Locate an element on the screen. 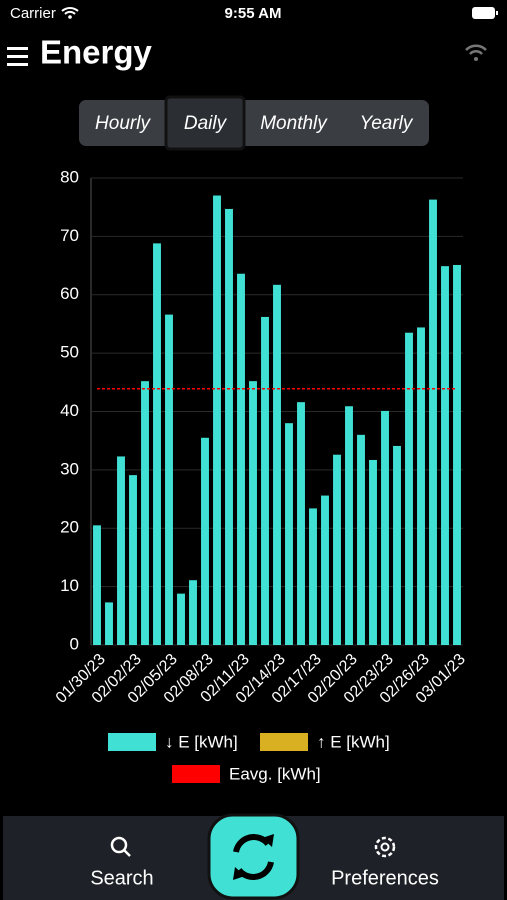  y-tick-label: 80 is located at coordinates (69, 176).